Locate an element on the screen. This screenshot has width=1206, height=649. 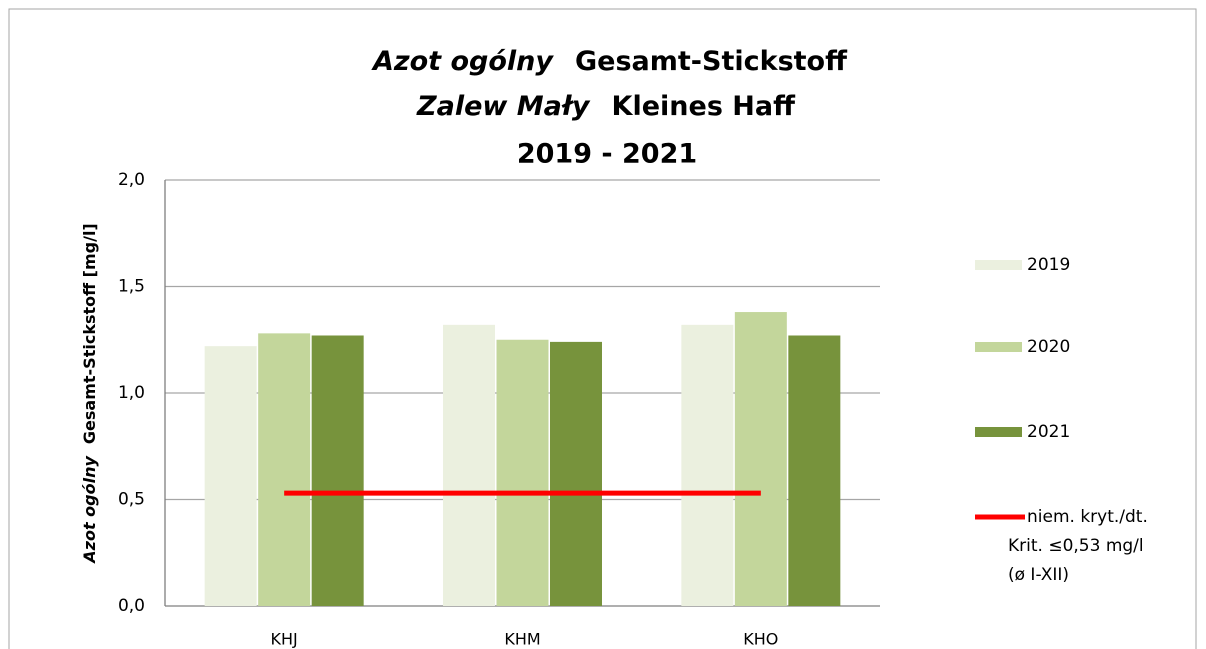
y-axis-label: Azot ogólny Gesamt-Stickstoff [mg/l] is located at coordinates (89, 393).